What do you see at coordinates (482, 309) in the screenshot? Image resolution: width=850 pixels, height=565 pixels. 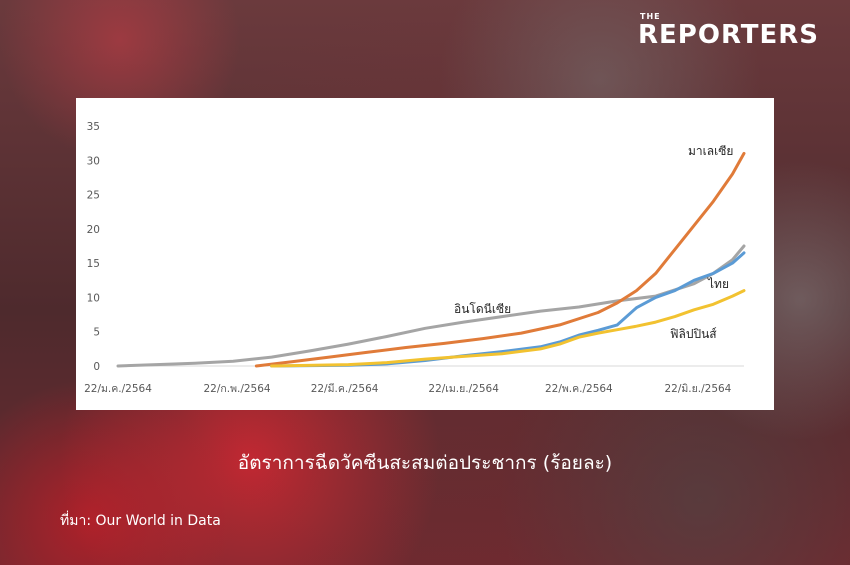 I see `series-label: อินโดนีเซีย` at bounding box center [482, 309].